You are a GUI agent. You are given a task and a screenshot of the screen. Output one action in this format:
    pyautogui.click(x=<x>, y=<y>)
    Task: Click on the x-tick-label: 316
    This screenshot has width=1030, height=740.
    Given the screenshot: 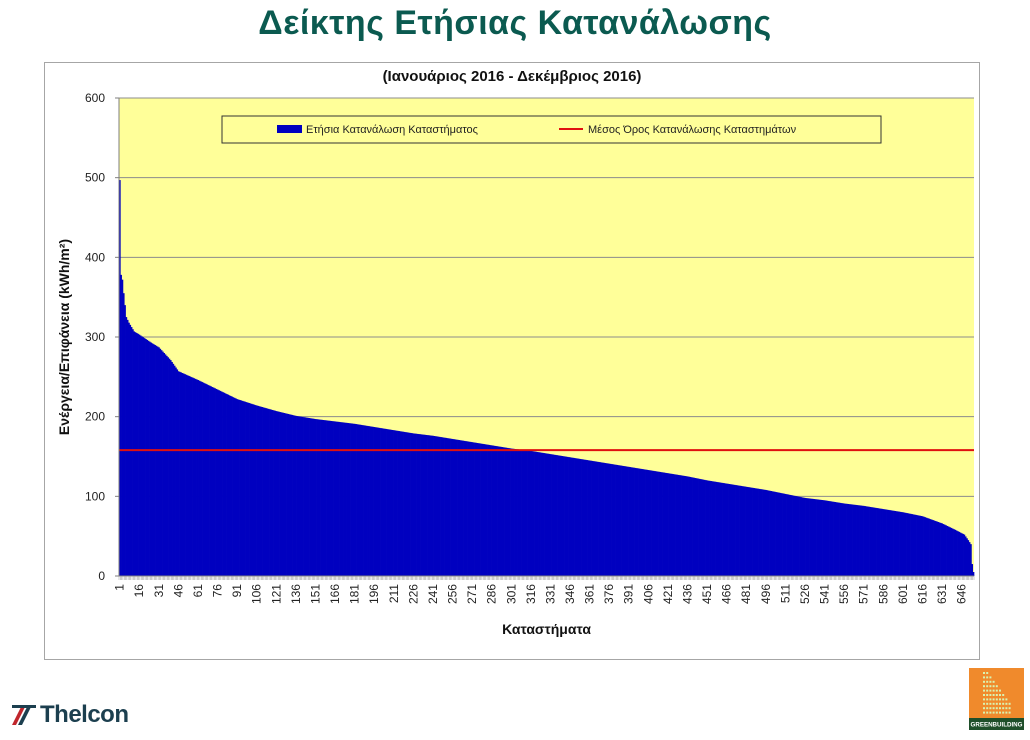 What is the action you would take?
    pyautogui.click(x=531, y=594)
    